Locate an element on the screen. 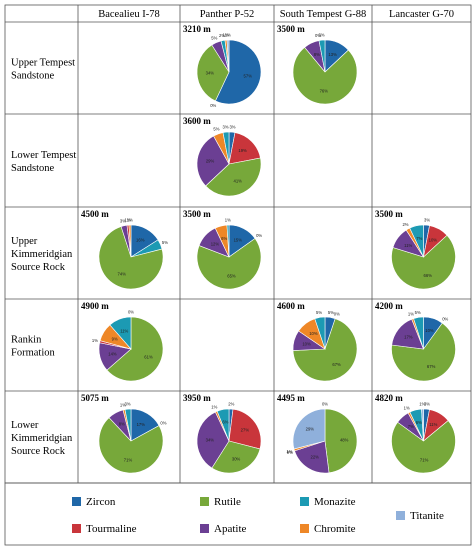 Image resolution: width=476 pixels, height=550 pixels. legend-border is located at coordinates (238, 514).